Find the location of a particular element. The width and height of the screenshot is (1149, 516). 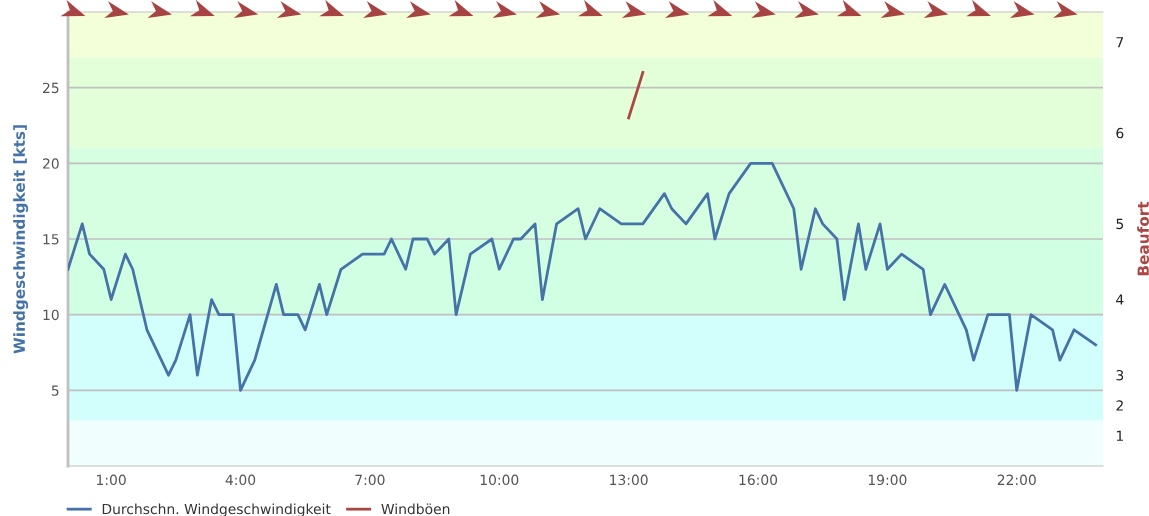

legend-label: Windböen is located at coordinates (415, 509).